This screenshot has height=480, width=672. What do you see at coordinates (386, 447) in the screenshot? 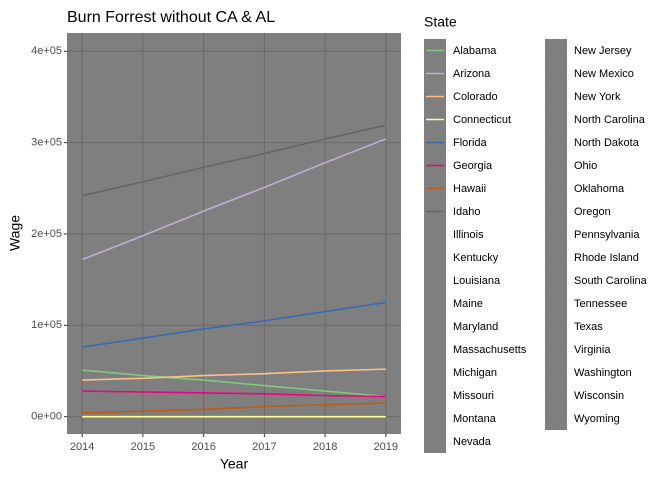
I see `x-tick-label: 2019` at bounding box center [386, 447].